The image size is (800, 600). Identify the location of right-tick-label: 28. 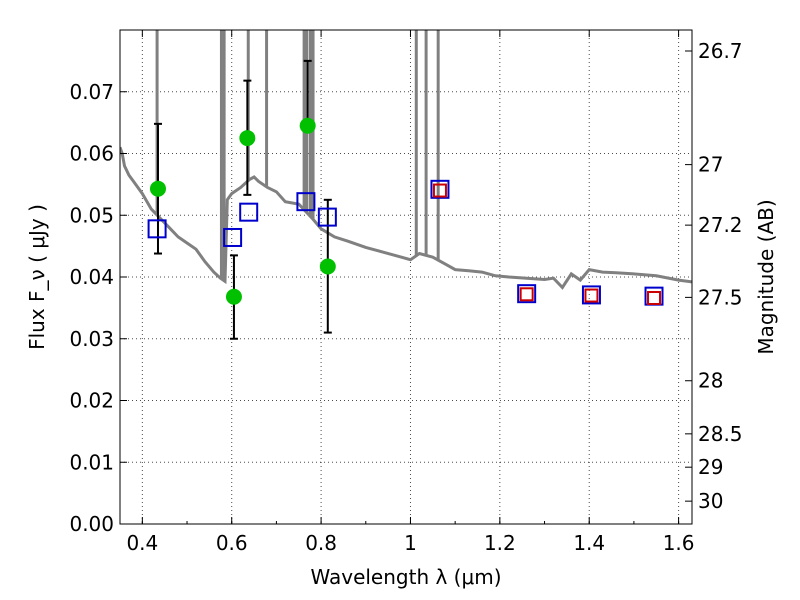
(710, 381).